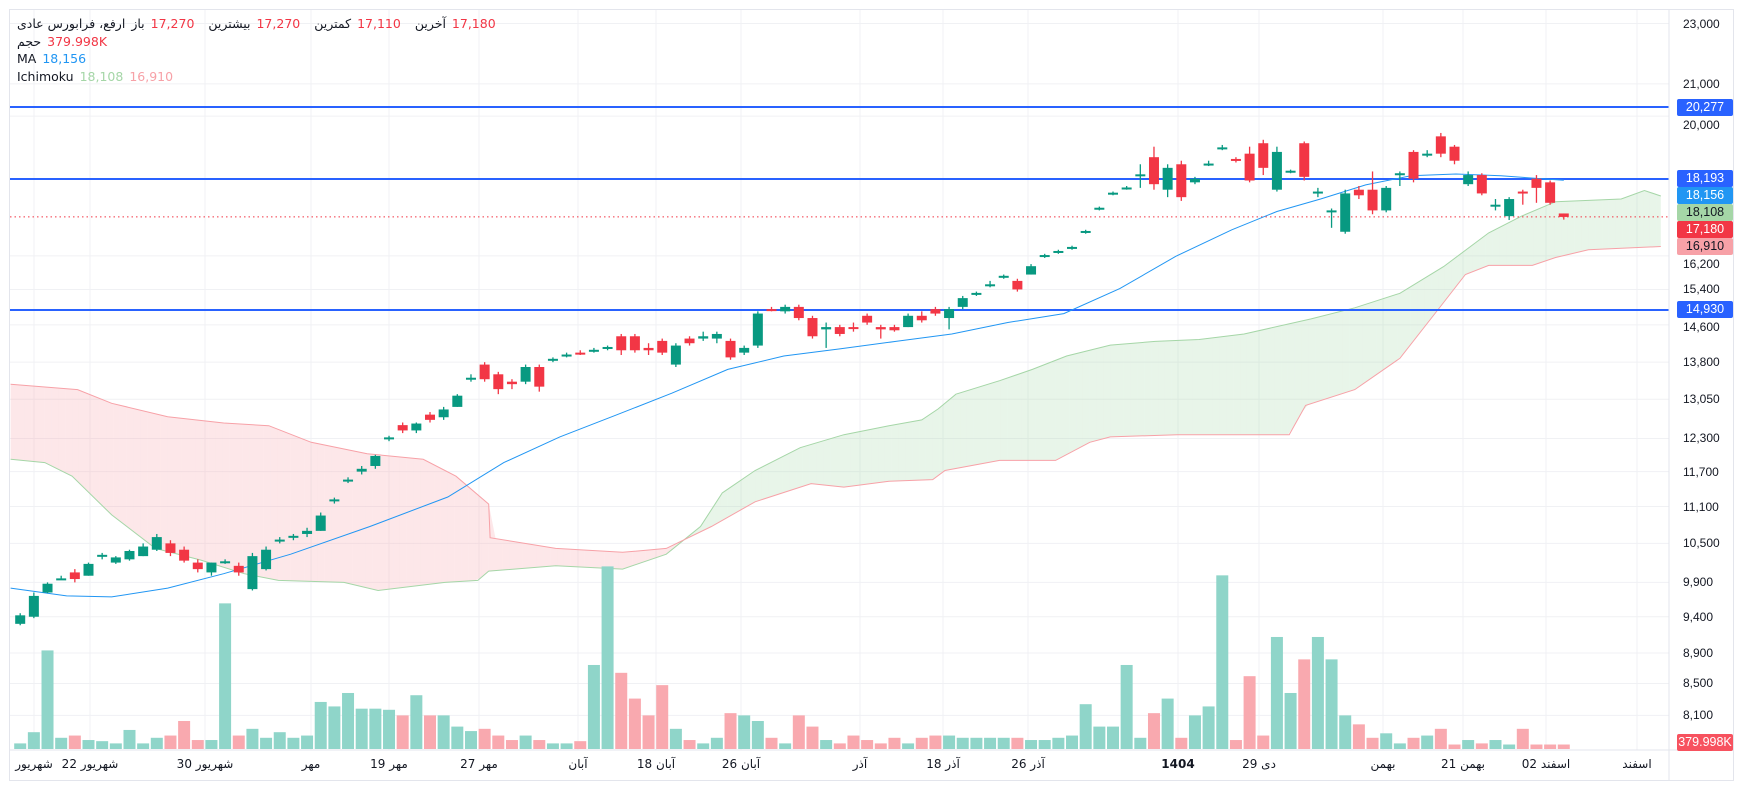  I want to click on legend-ma: MA 18,156, so click(256, 59).